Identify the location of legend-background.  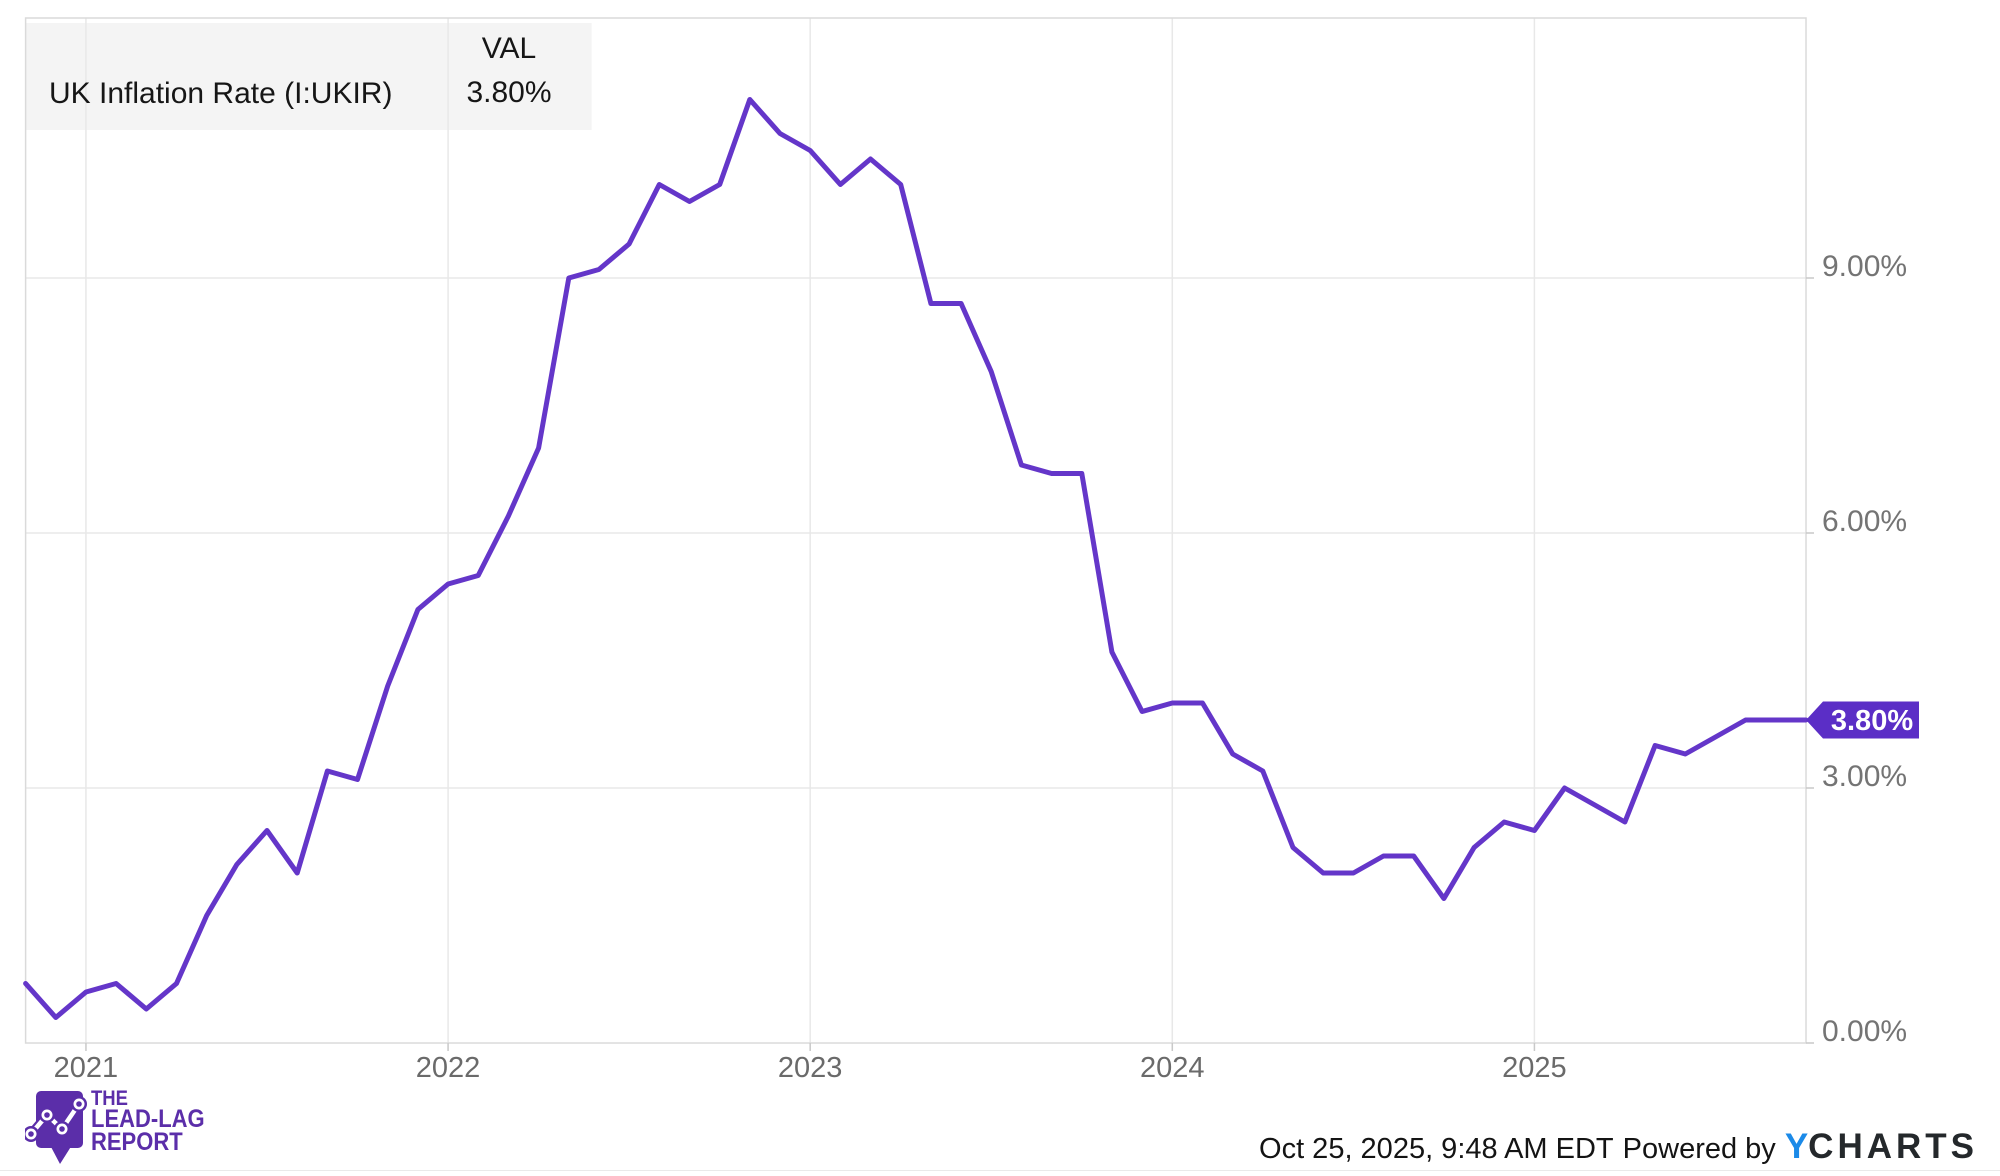
(308, 76).